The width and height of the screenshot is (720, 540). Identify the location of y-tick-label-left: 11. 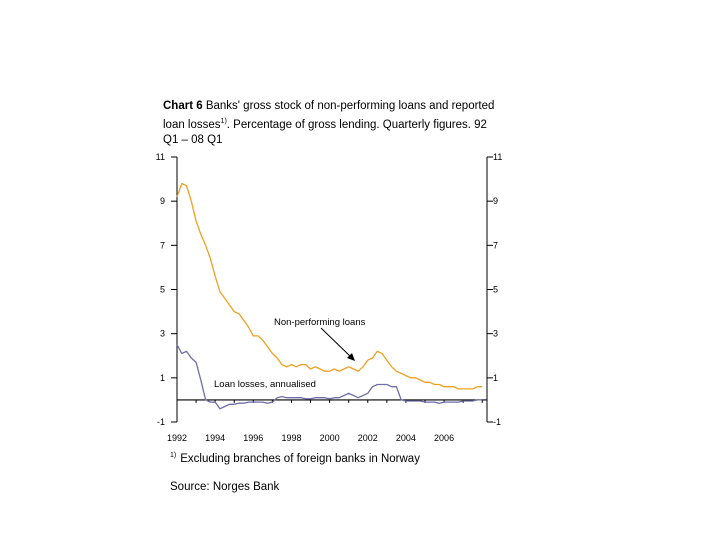
(160, 157).